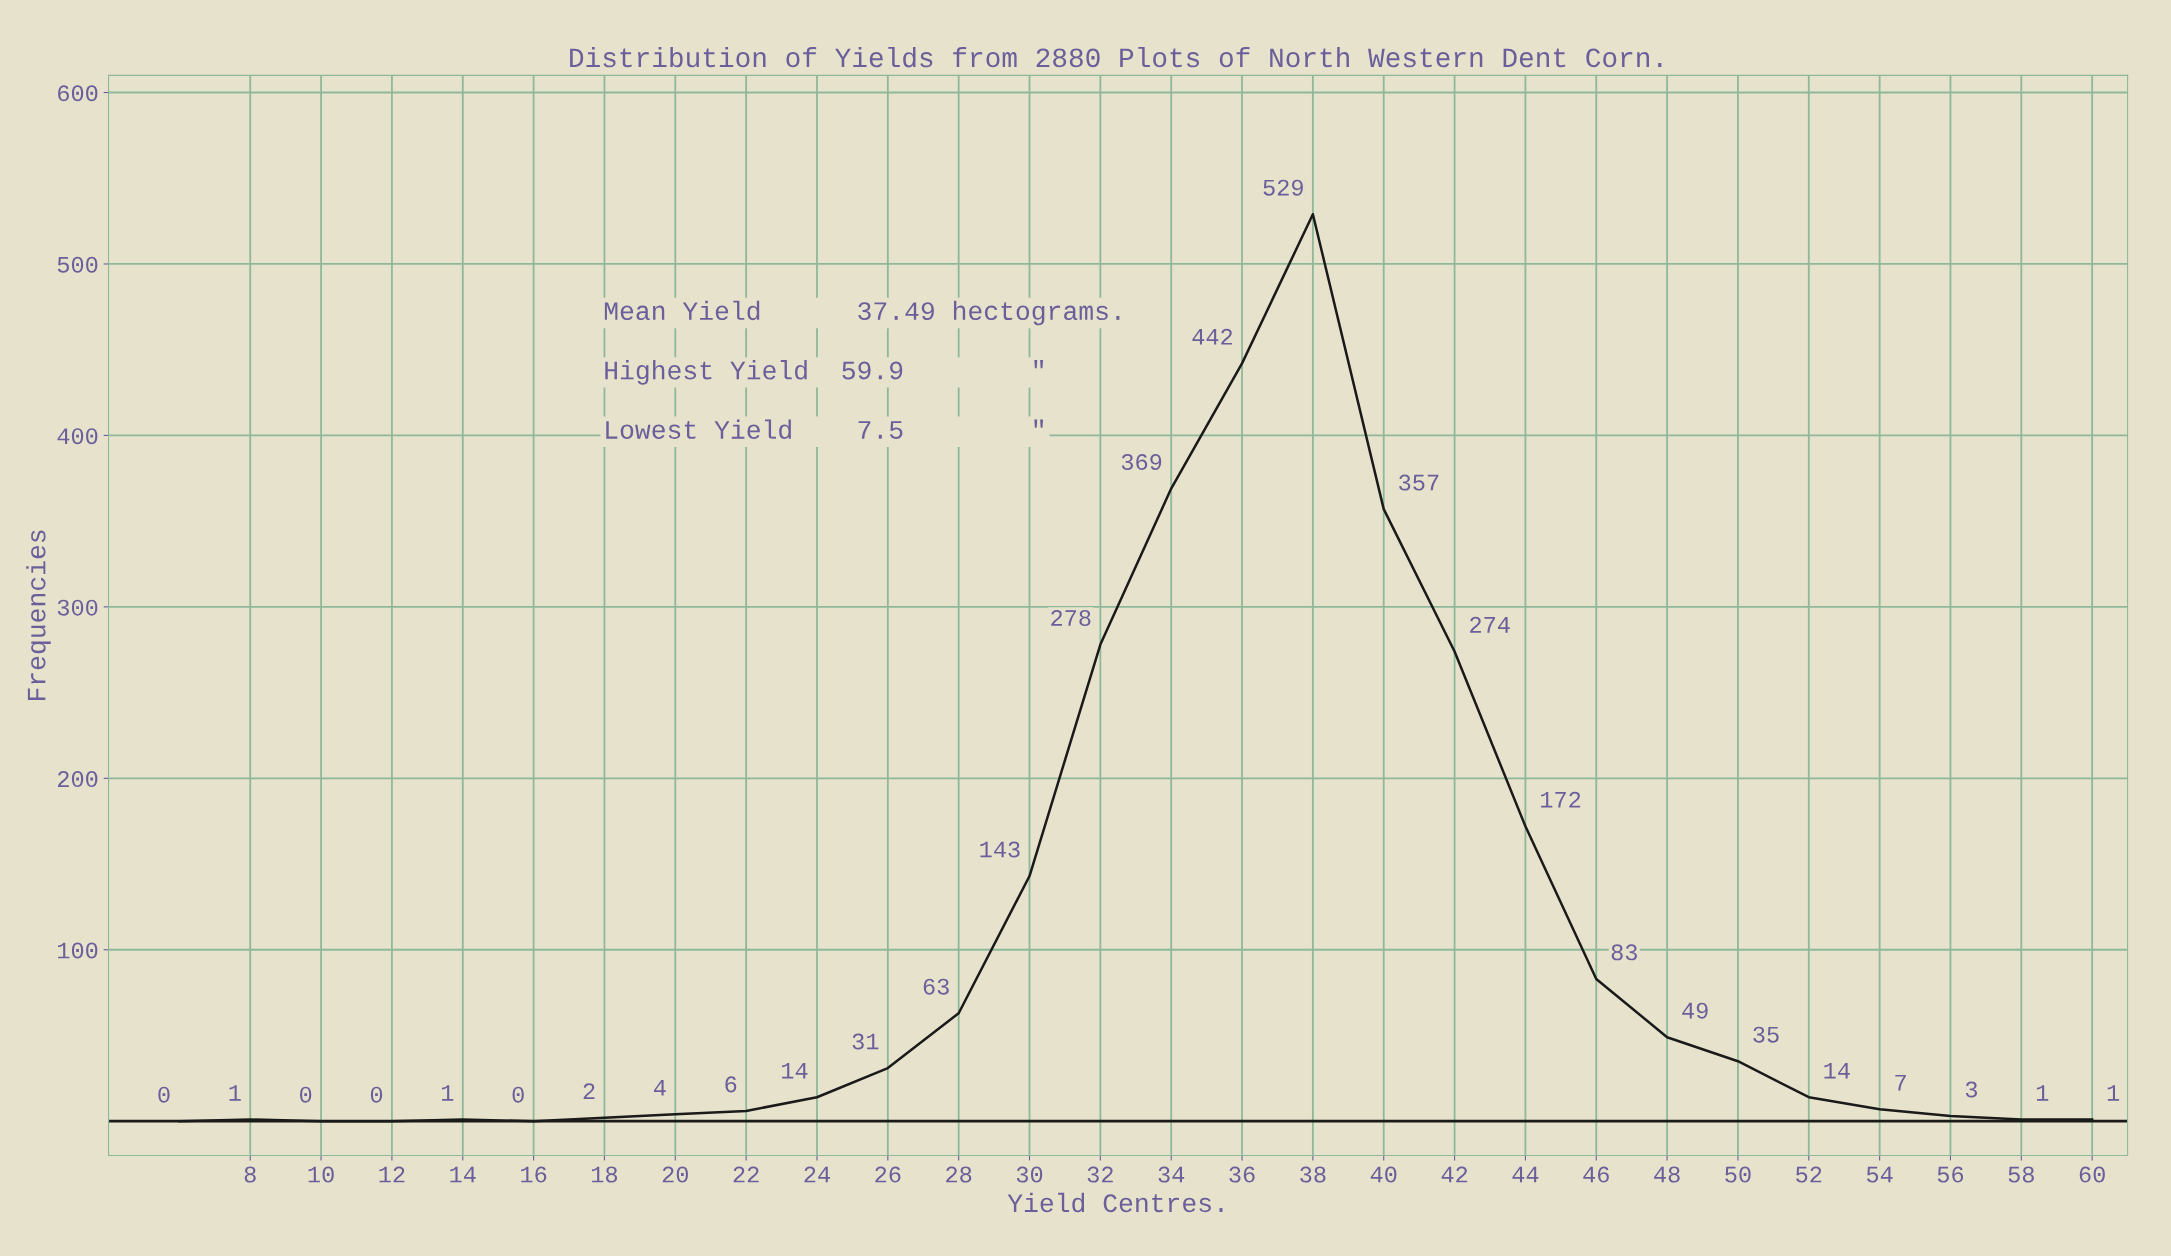  I want to click on x-tick-label: 32, so click(1100, 1174).